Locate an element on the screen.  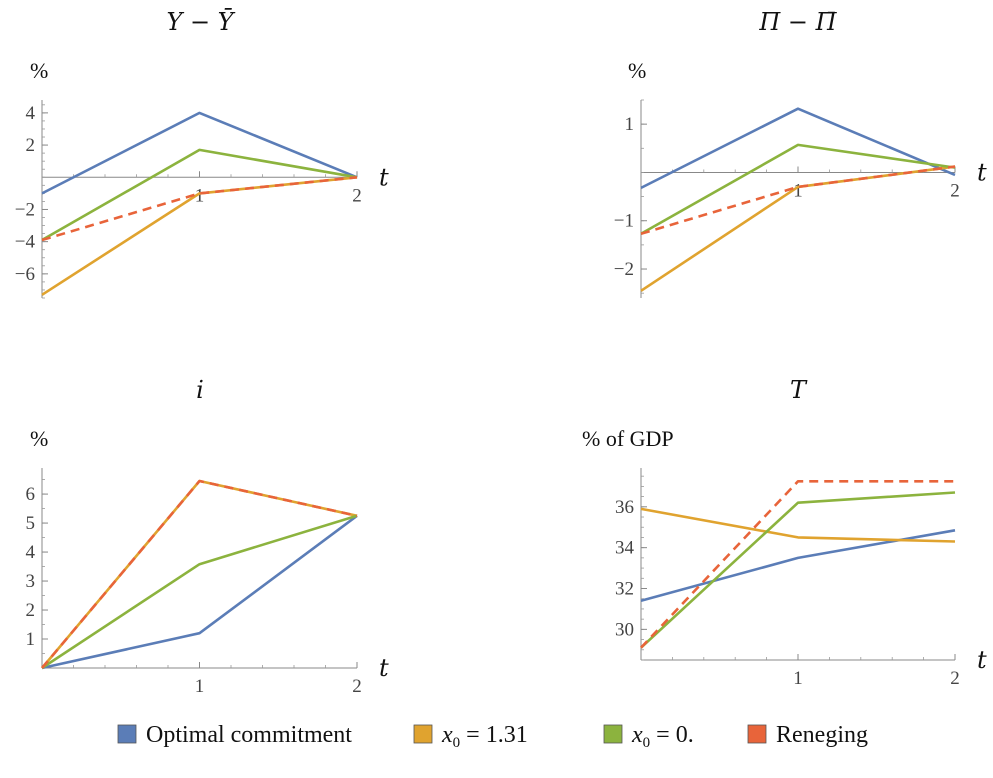
legend-label: x0 = 0. is located at coordinates (662, 736).